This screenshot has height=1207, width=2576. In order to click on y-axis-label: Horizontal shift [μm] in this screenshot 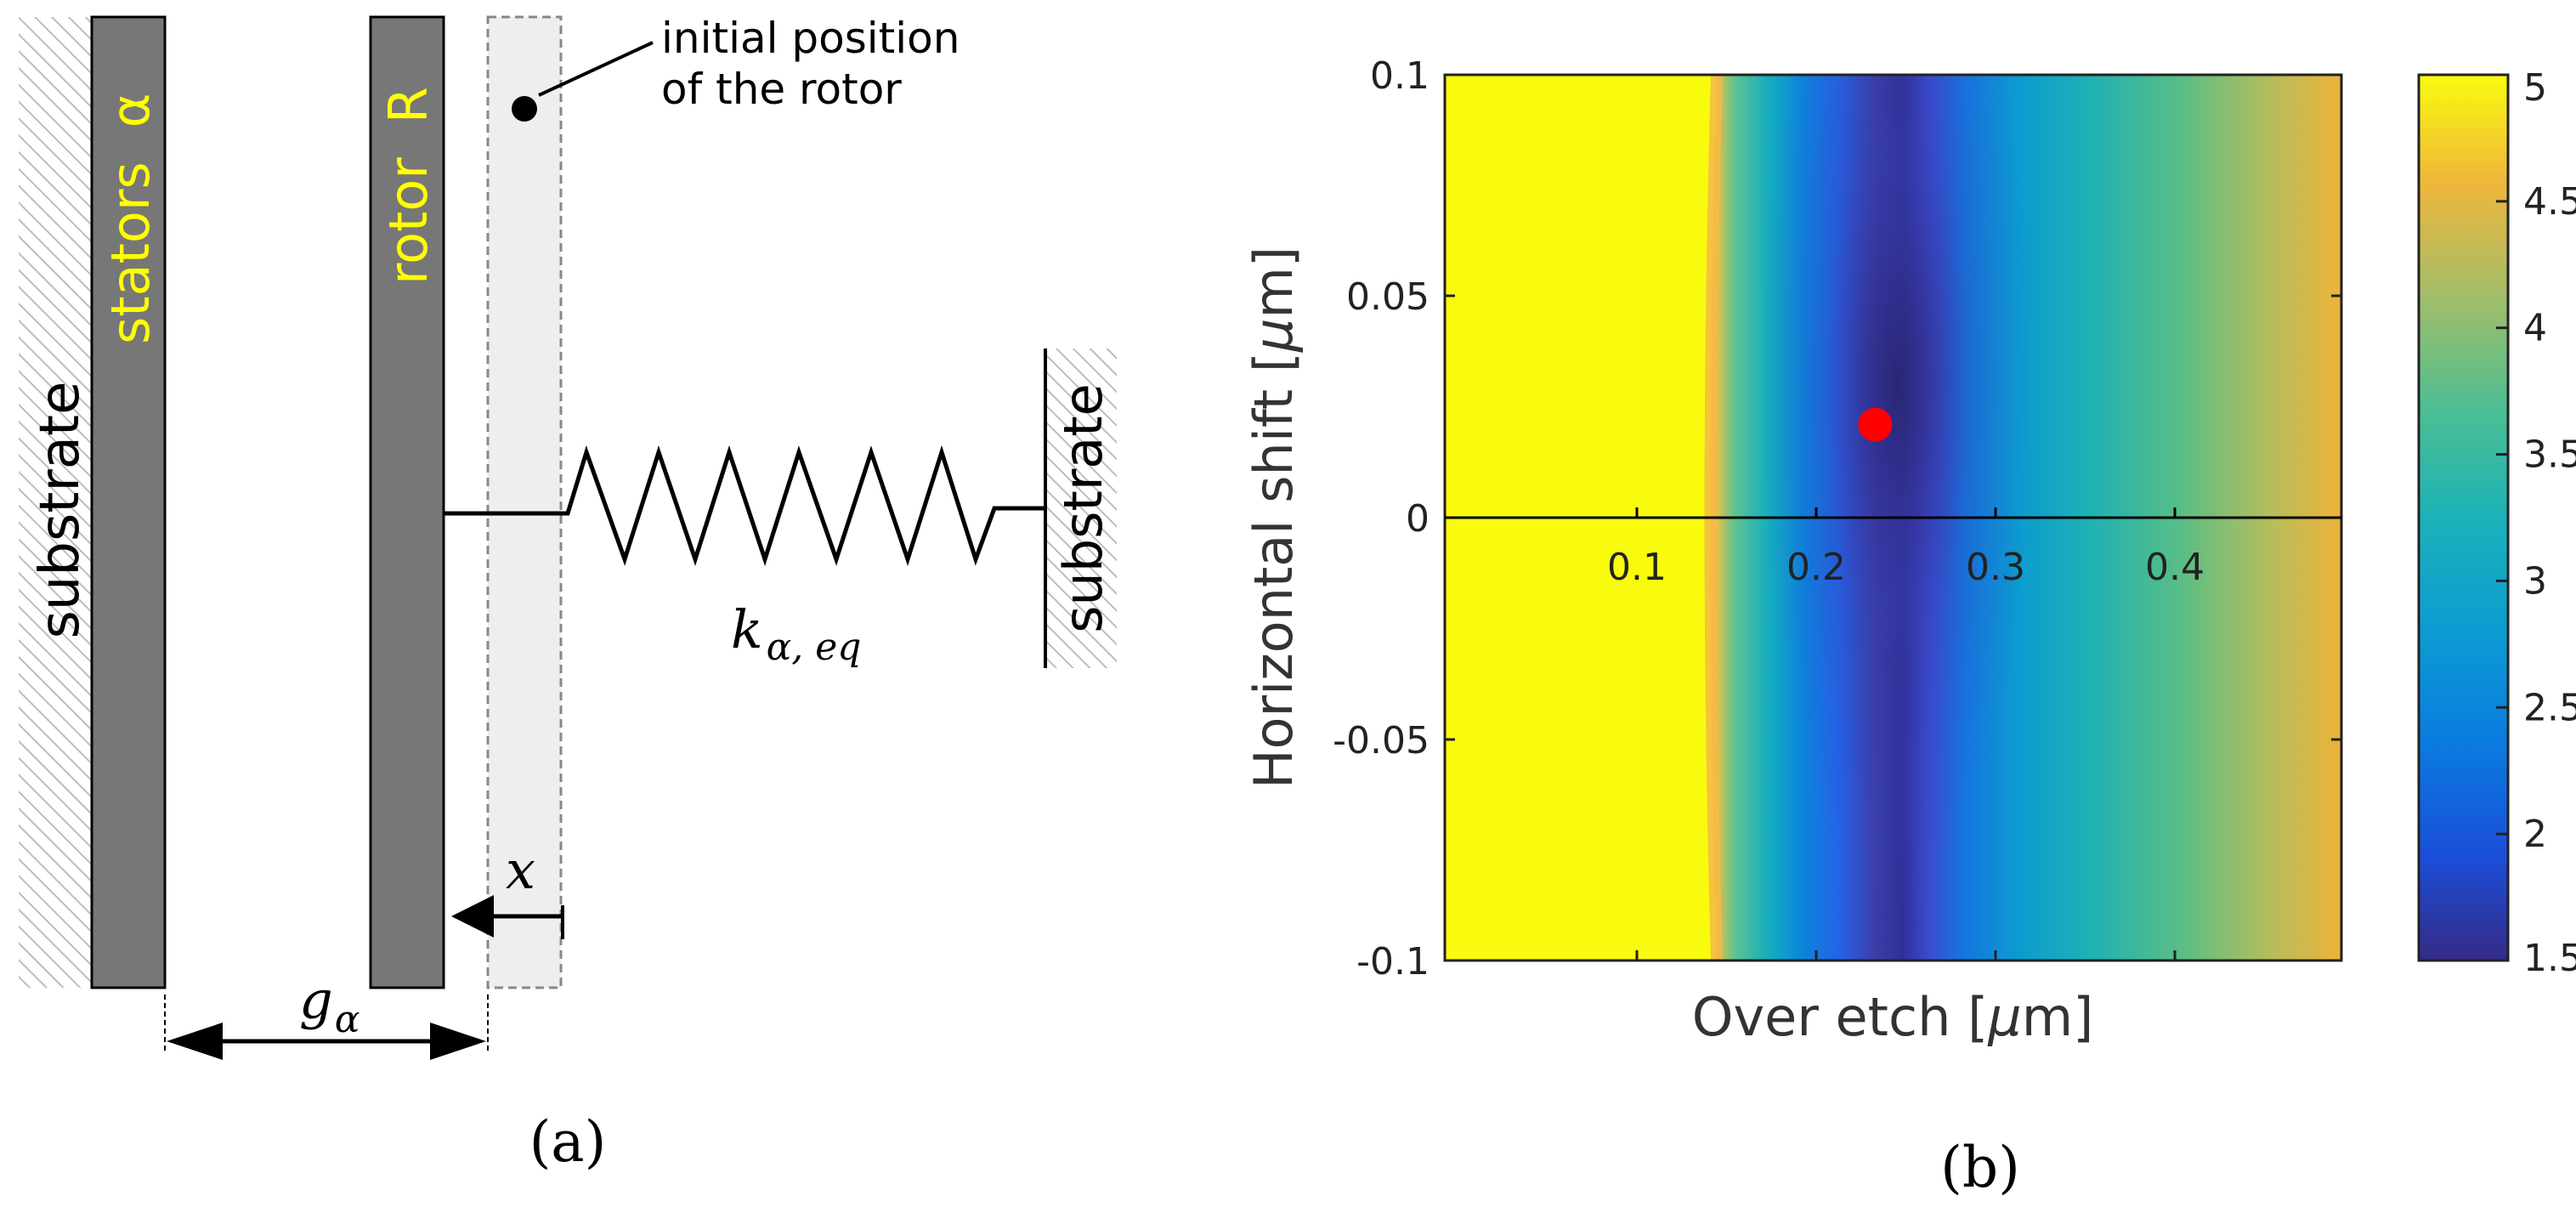, I will do `click(1274, 517)`.